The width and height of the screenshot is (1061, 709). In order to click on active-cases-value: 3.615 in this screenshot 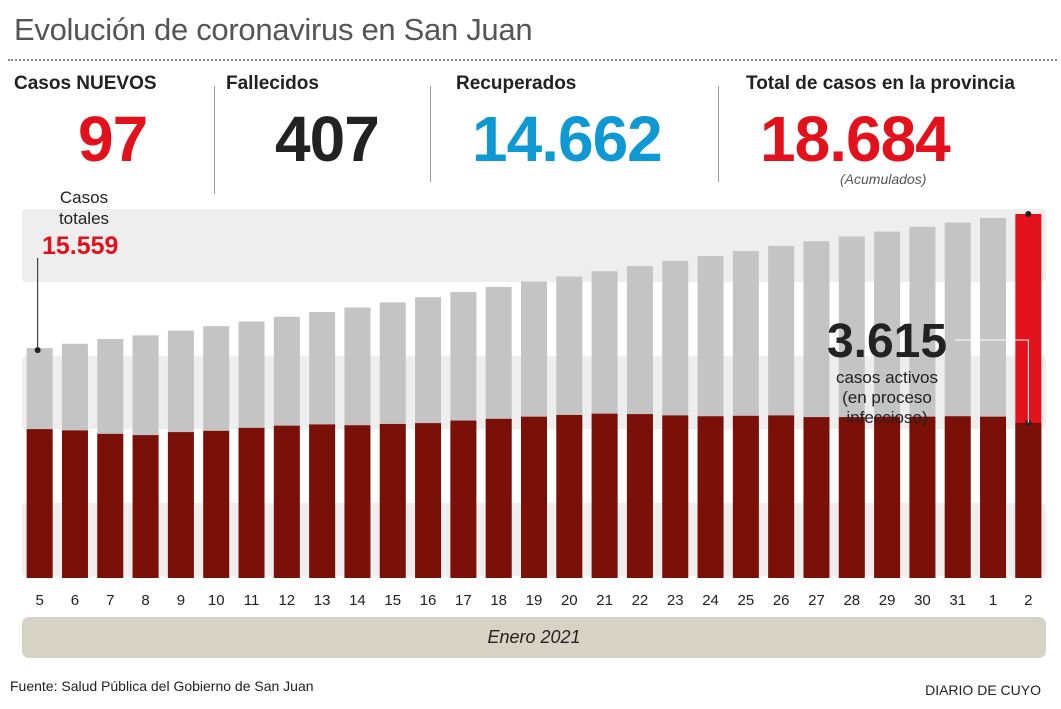, I will do `click(887, 341)`.